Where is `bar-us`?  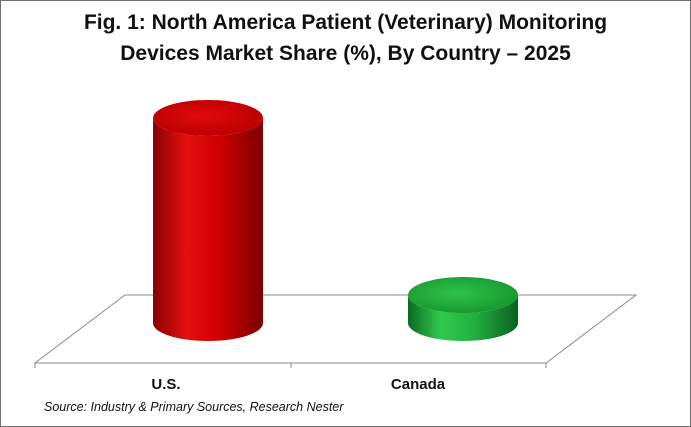
bar-us is located at coordinates (208, 220).